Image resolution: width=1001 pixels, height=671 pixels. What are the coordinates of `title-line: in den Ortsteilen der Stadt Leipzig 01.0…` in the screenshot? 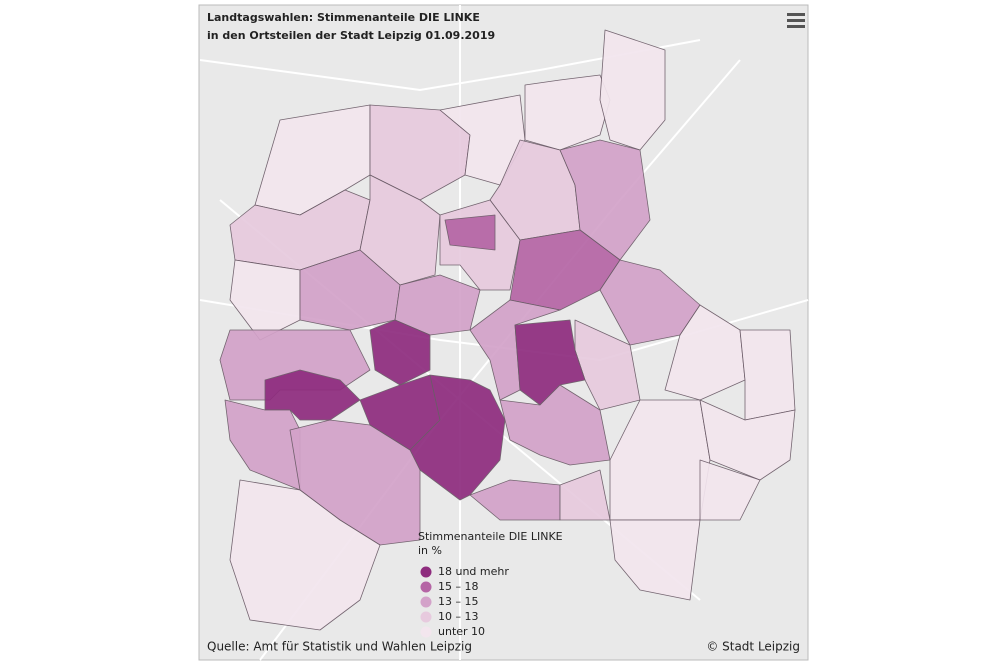 It's located at (351, 35).